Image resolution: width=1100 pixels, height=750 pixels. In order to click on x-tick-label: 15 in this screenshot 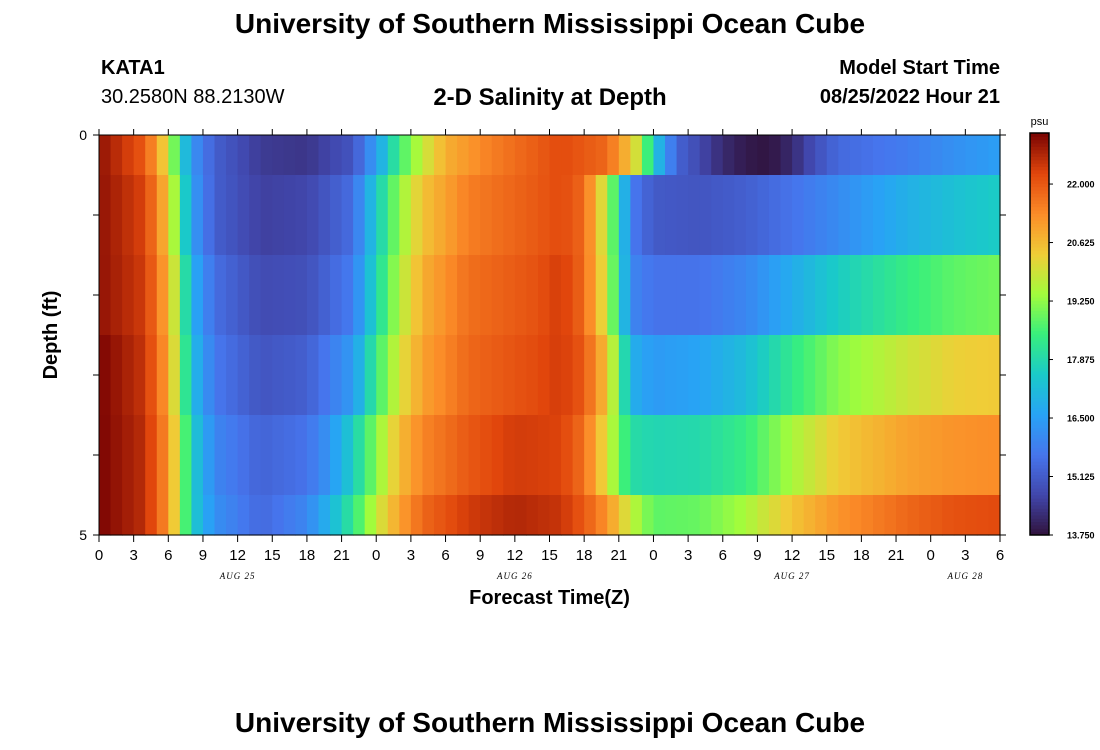, I will do `click(272, 555)`.